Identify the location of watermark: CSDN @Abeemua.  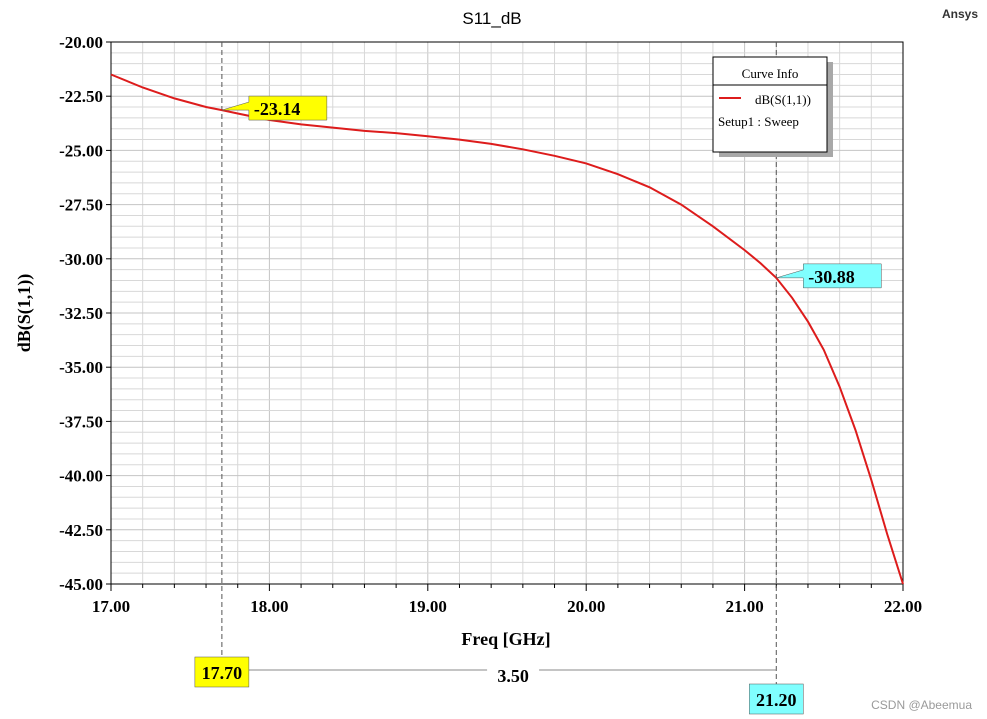
(921, 705).